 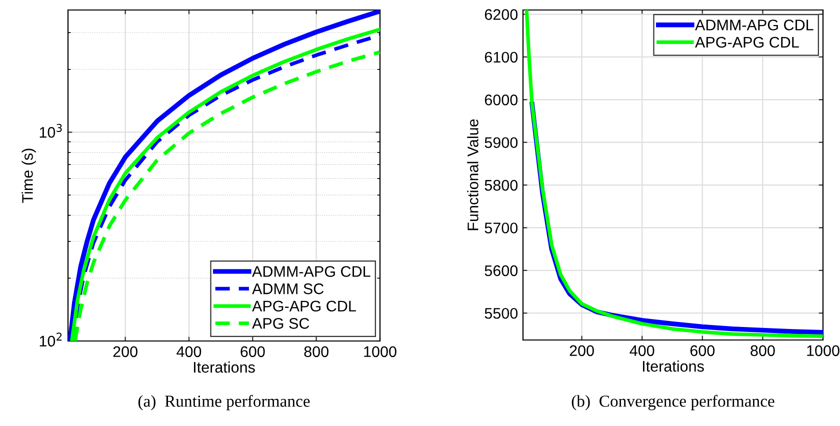 What do you see at coordinates (673, 402) in the screenshot?
I see `text: (b) Convergence performance` at bounding box center [673, 402].